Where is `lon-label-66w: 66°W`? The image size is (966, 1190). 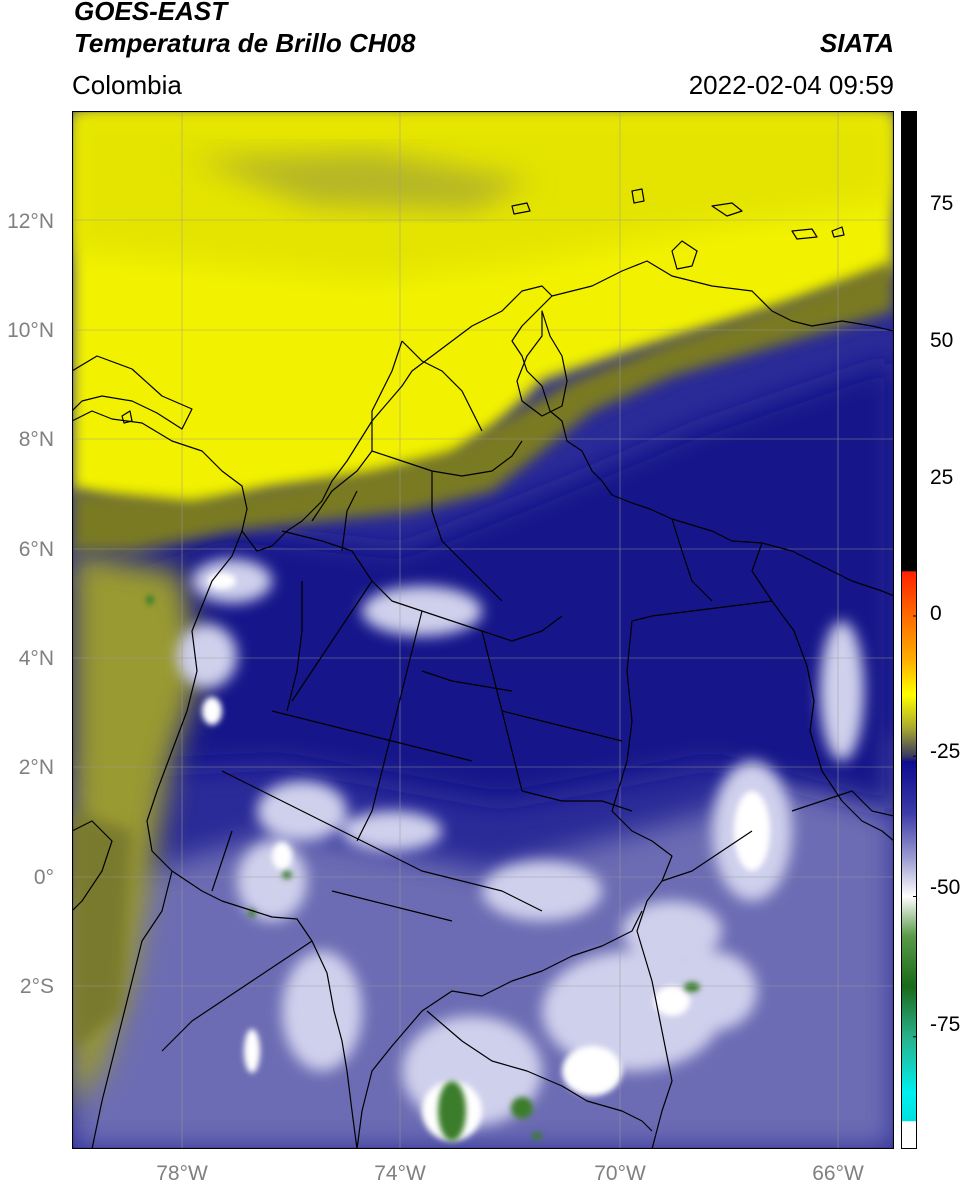 lon-label-66w: 66°W is located at coordinates (838, 1173).